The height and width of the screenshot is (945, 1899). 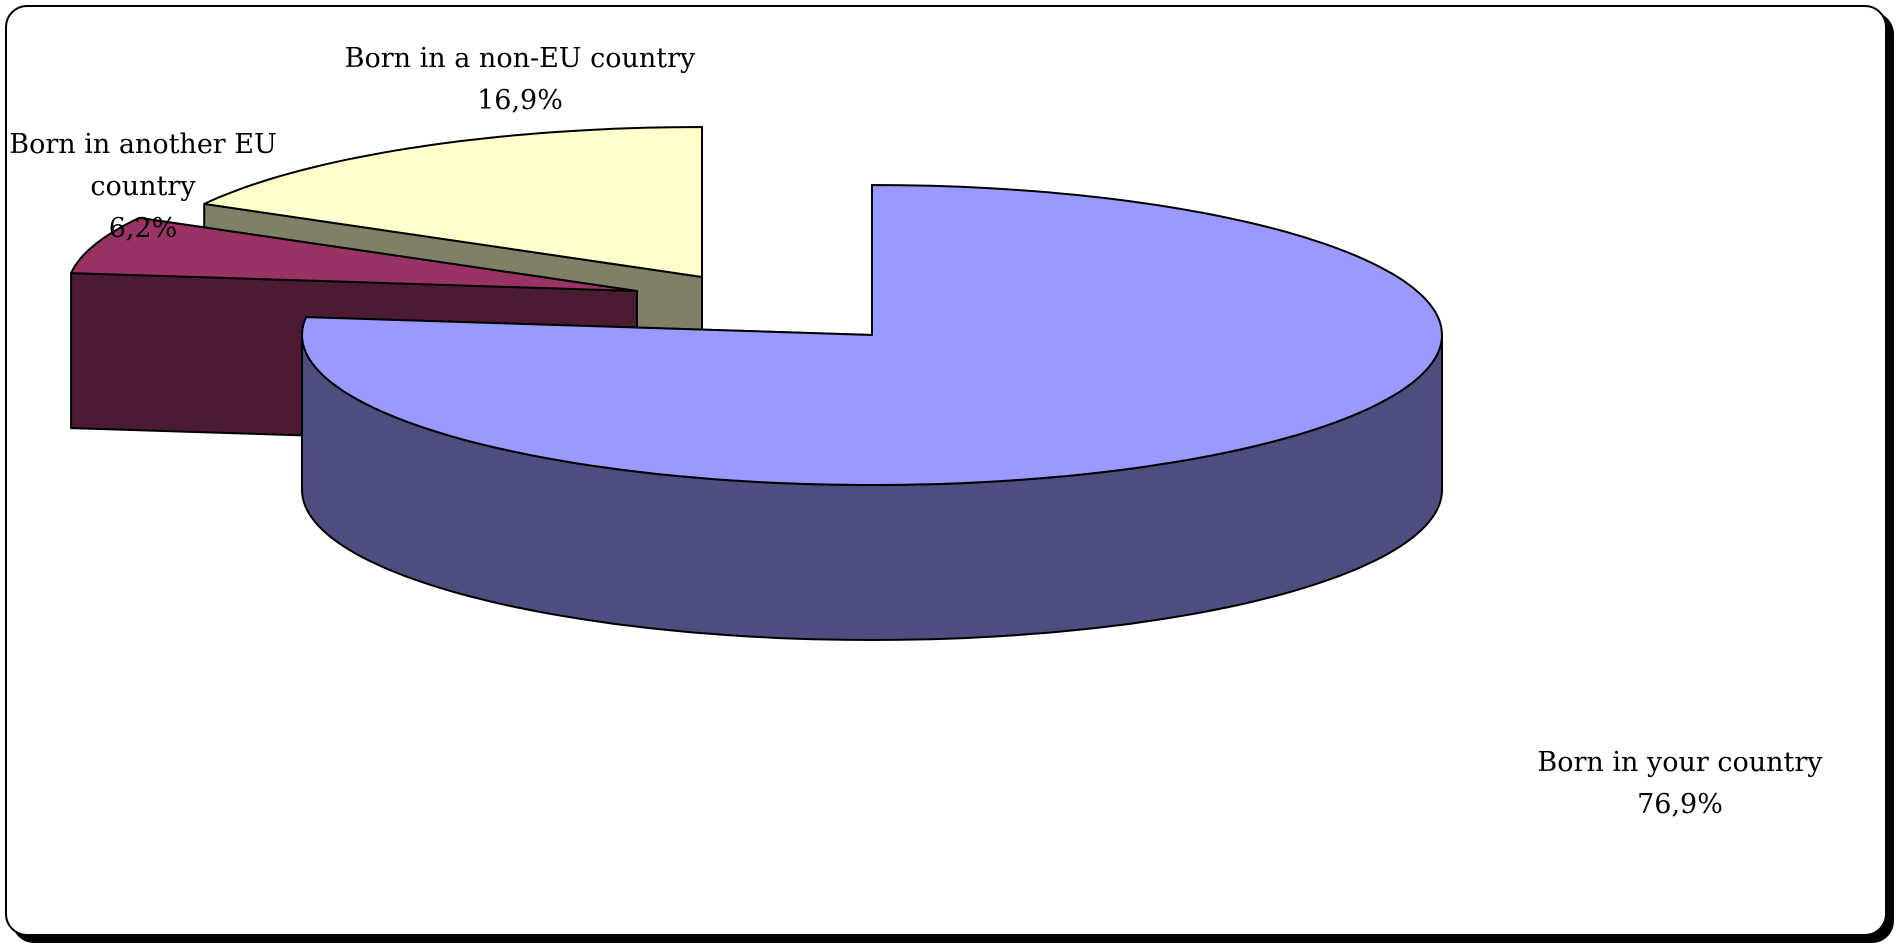 I want to click on label-name: Born in your country, so click(x=1680, y=762).